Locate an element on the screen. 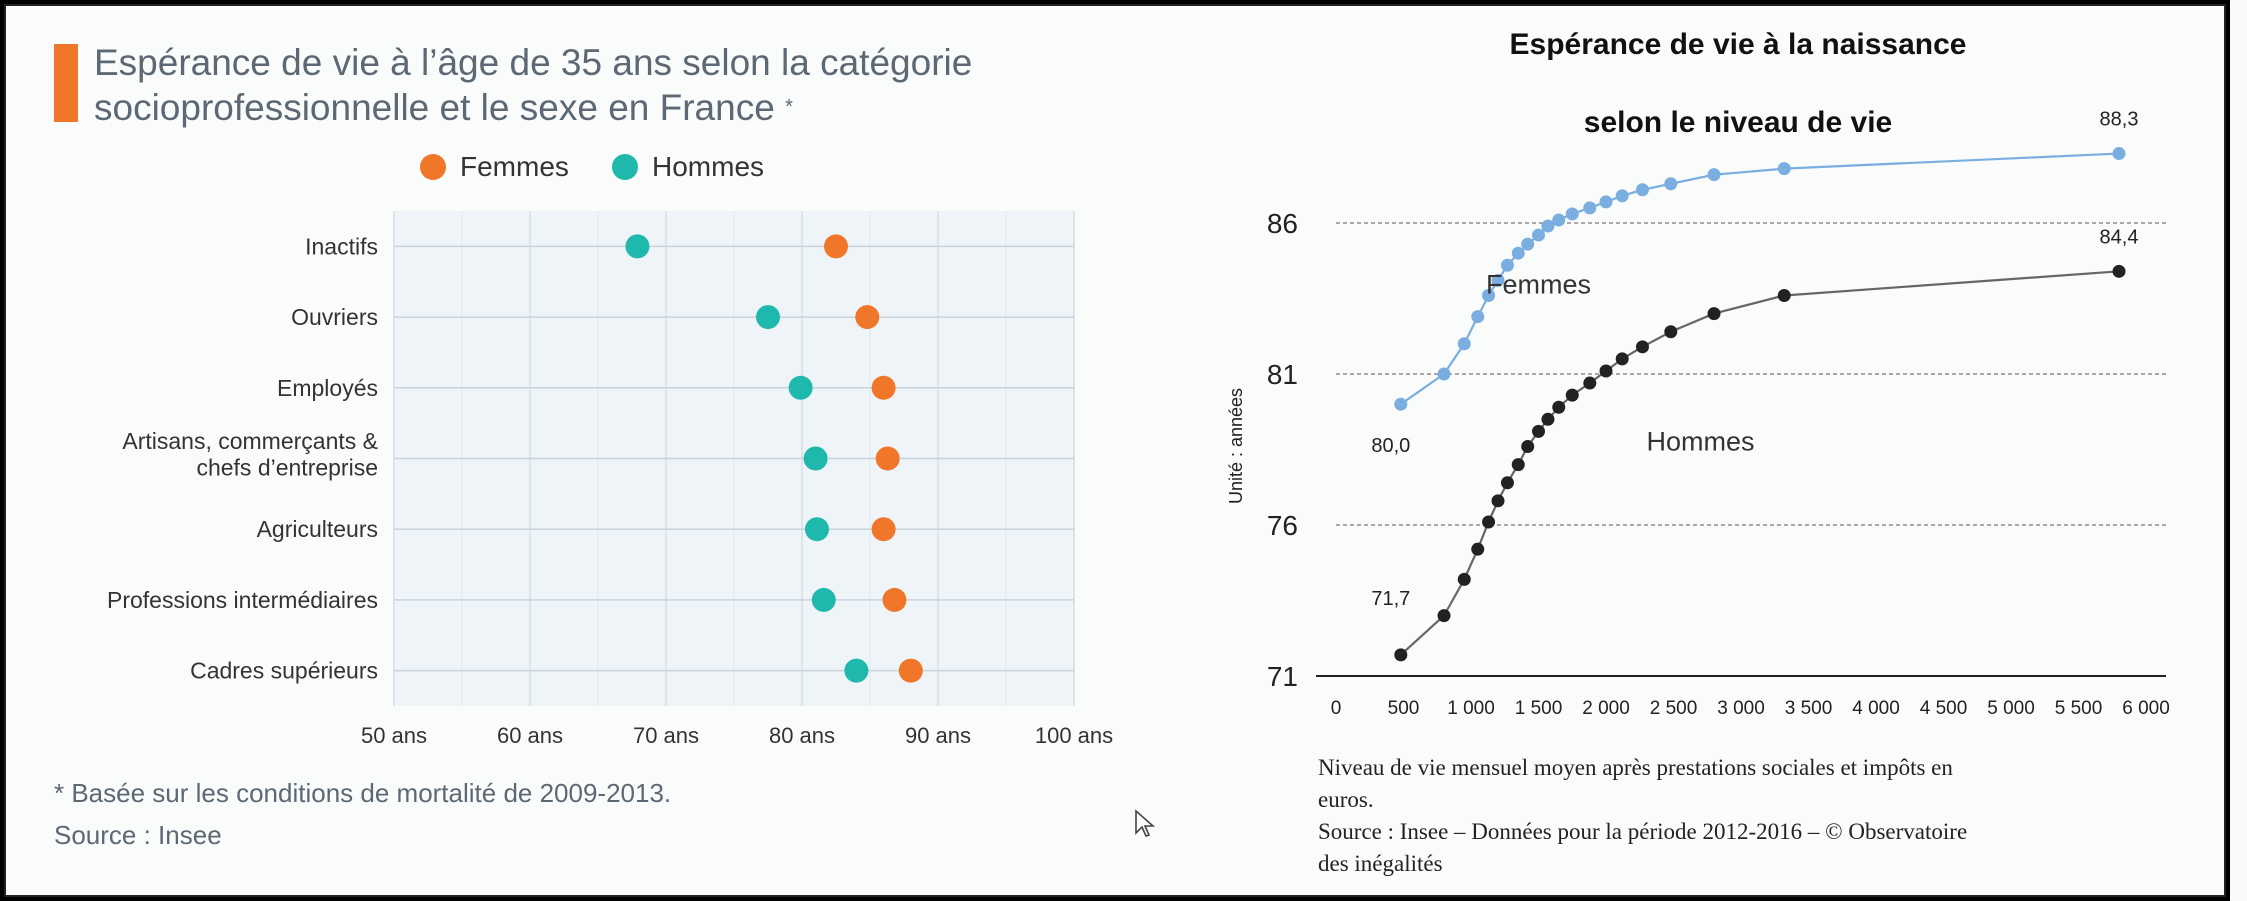 This screenshot has height=901, width=2247. series-annotation-hommes: Hommes is located at coordinates (1700, 441).